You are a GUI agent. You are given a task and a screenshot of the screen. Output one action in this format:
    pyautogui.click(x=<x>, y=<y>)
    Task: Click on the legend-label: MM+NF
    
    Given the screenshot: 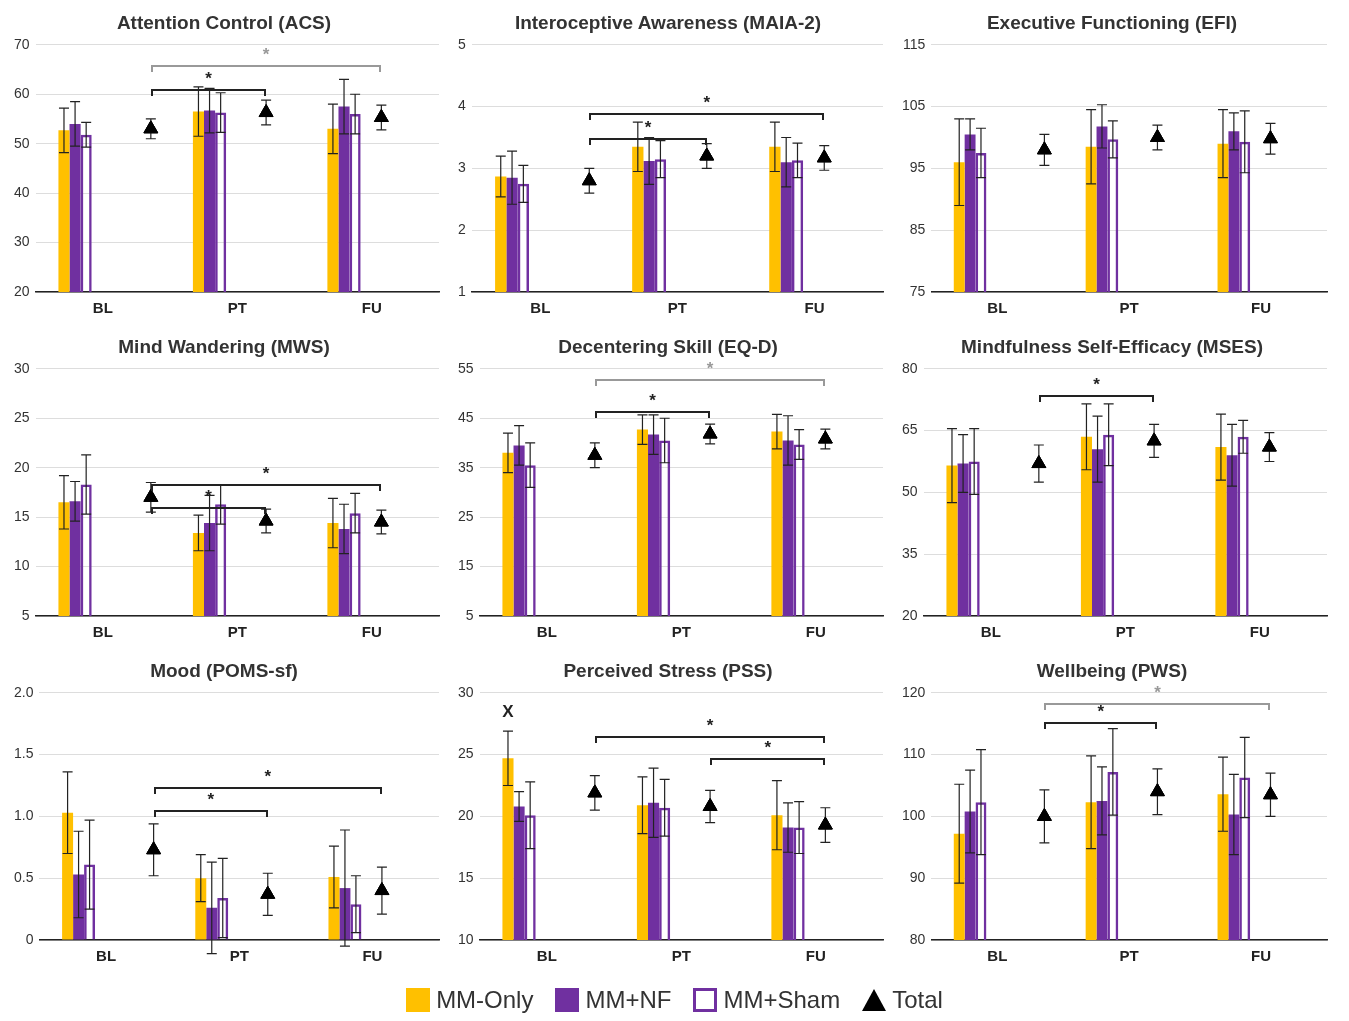 What is the action you would take?
    pyautogui.click(x=628, y=1000)
    